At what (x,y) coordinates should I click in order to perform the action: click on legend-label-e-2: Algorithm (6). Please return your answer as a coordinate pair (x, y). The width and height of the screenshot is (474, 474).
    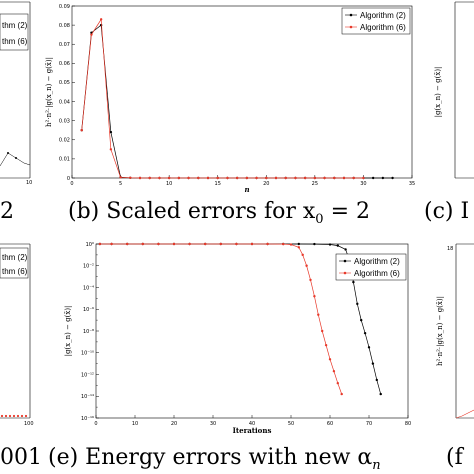
    Looking at the image, I should click on (377, 273).